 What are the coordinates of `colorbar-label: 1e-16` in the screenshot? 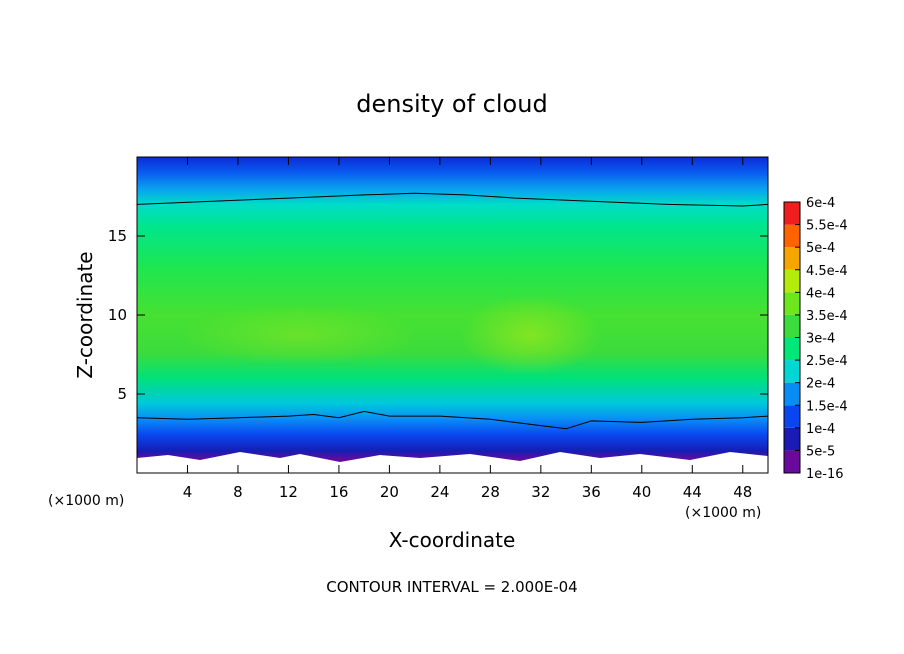 It's located at (825, 474).